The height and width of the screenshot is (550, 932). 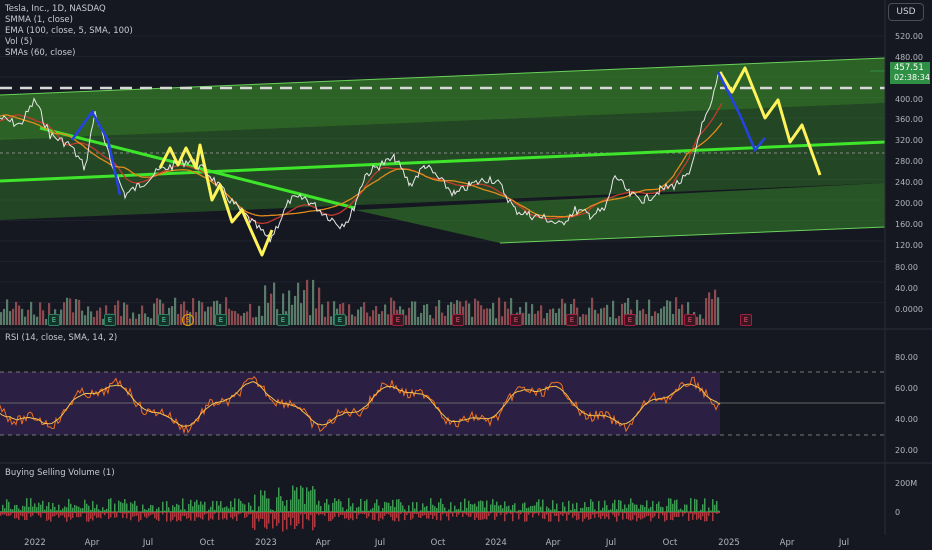 I want to click on last-price-value: 457.51, so click(x=909, y=68).